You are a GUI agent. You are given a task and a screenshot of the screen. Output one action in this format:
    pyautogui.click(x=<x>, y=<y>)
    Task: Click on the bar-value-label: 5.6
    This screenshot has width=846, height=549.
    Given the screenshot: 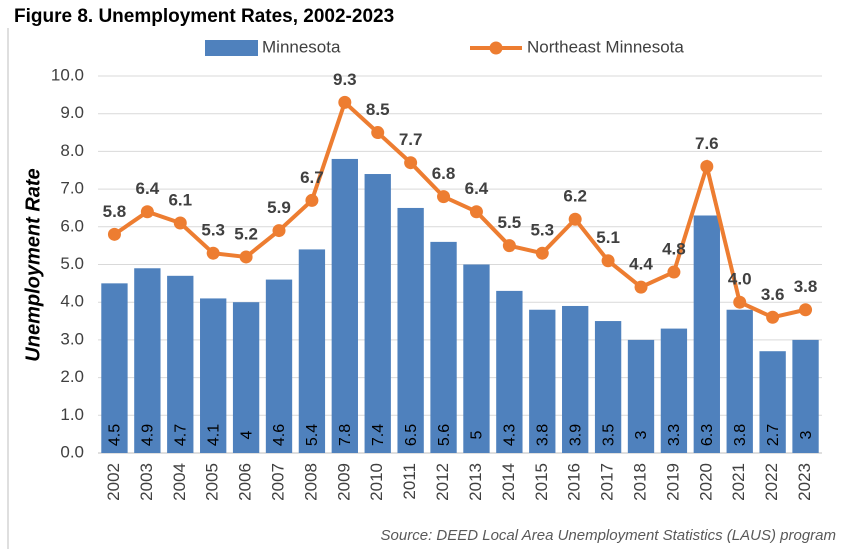 What is the action you would take?
    pyautogui.click(x=444, y=435)
    